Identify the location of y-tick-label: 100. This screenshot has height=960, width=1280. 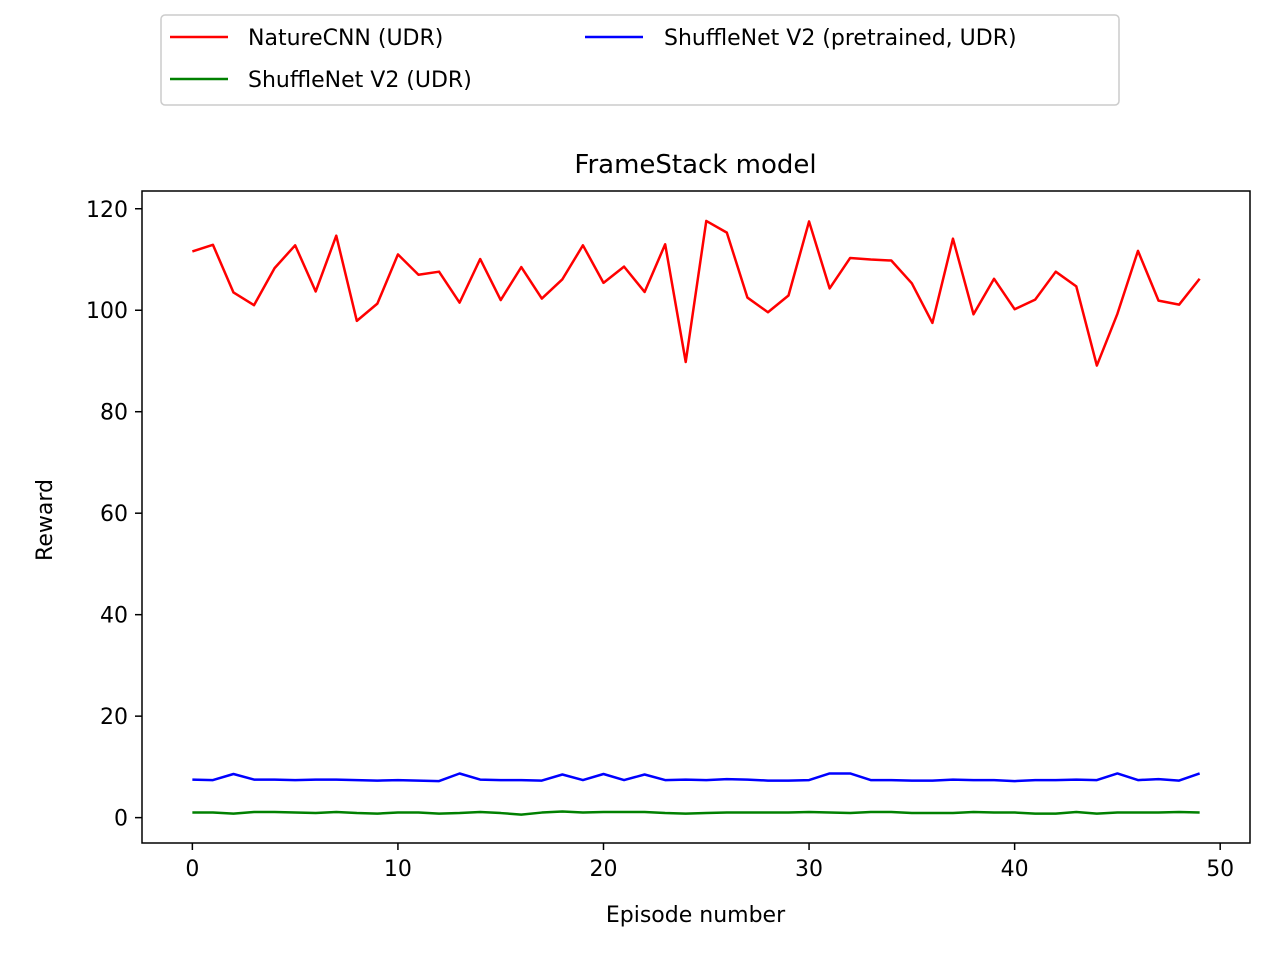
(107, 311).